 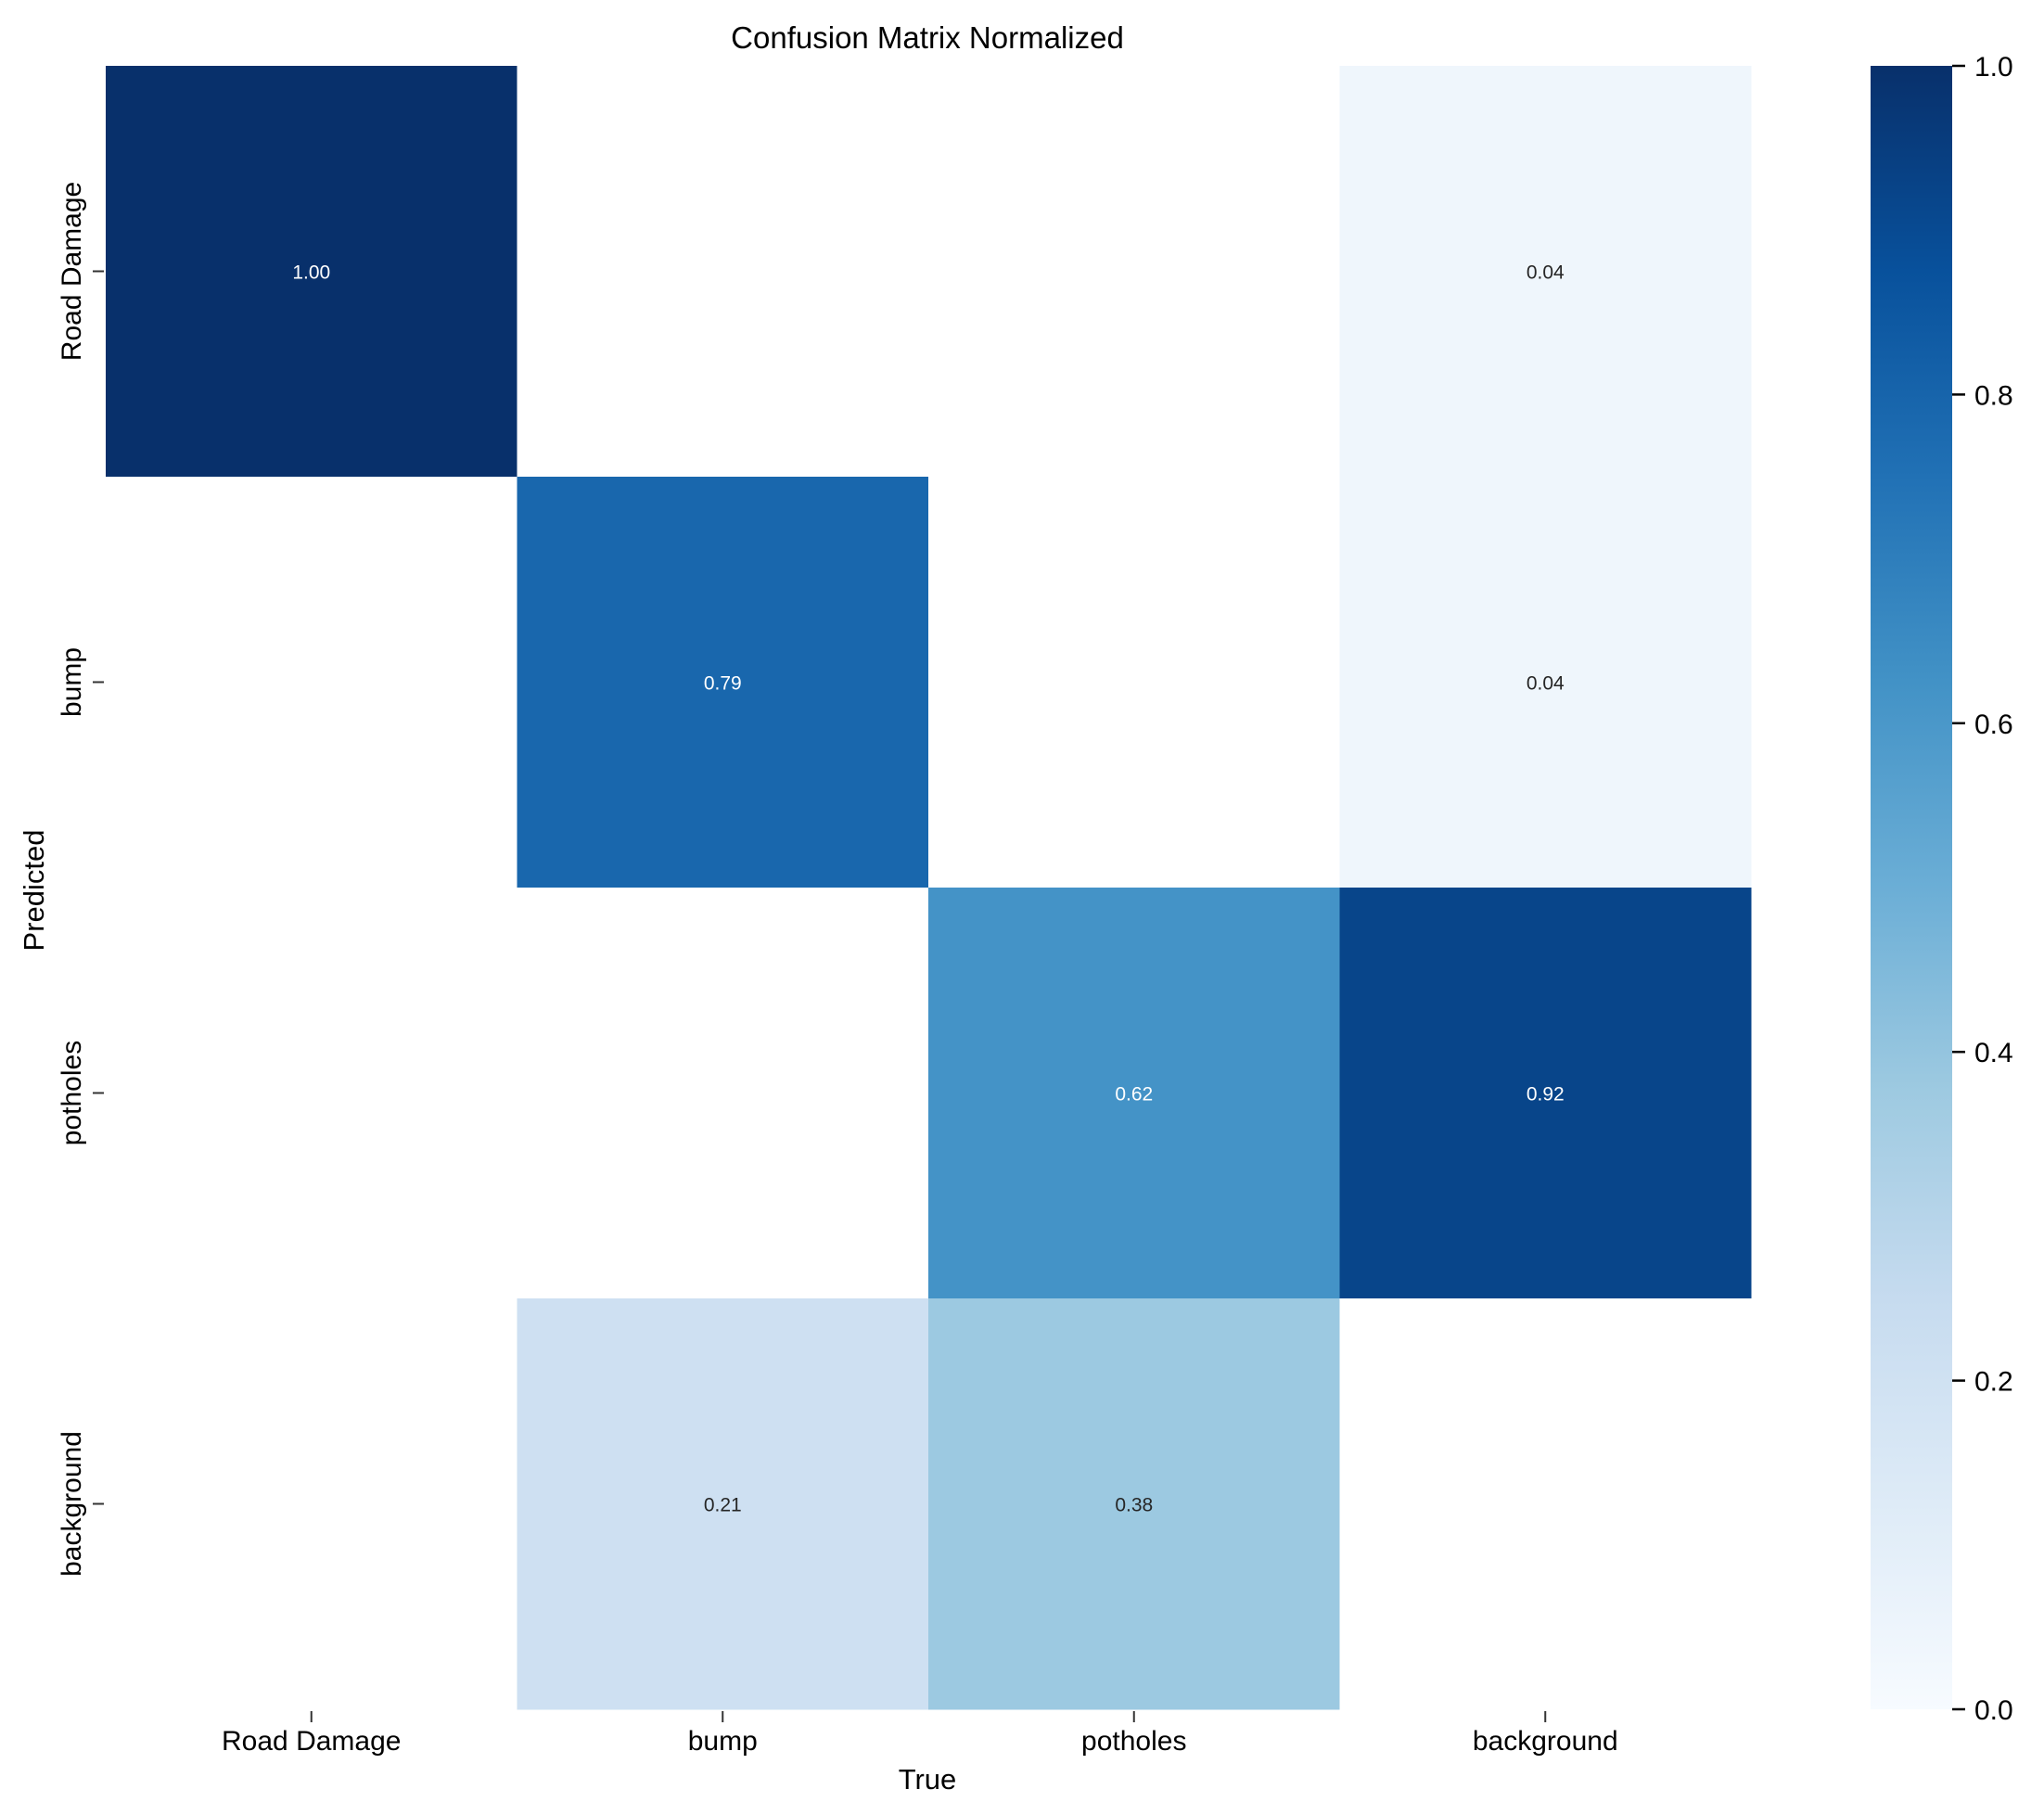 What do you see at coordinates (72, 1093) in the screenshot?
I see `y-tick-label: potholes` at bounding box center [72, 1093].